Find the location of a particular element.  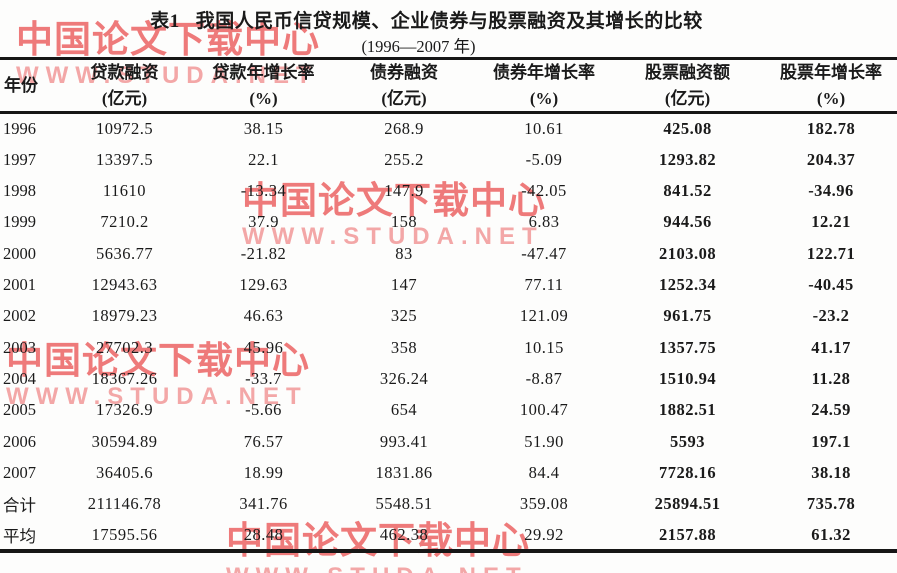

value-cell: -42.05 is located at coordinates (544, 190).